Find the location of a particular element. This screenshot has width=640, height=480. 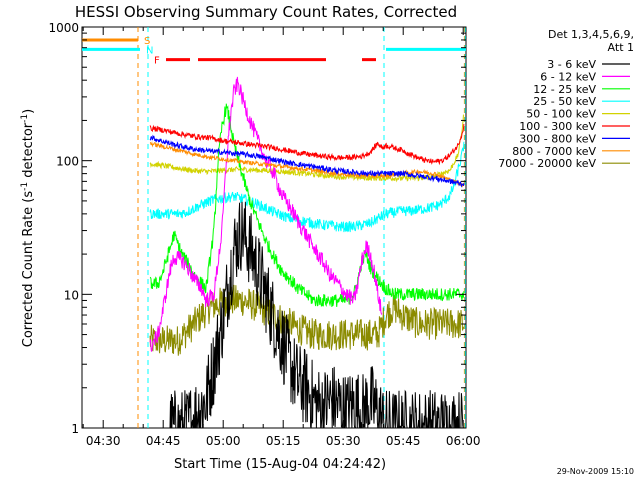

y-label-sup2: -1 is located at coordinates (25, 118).